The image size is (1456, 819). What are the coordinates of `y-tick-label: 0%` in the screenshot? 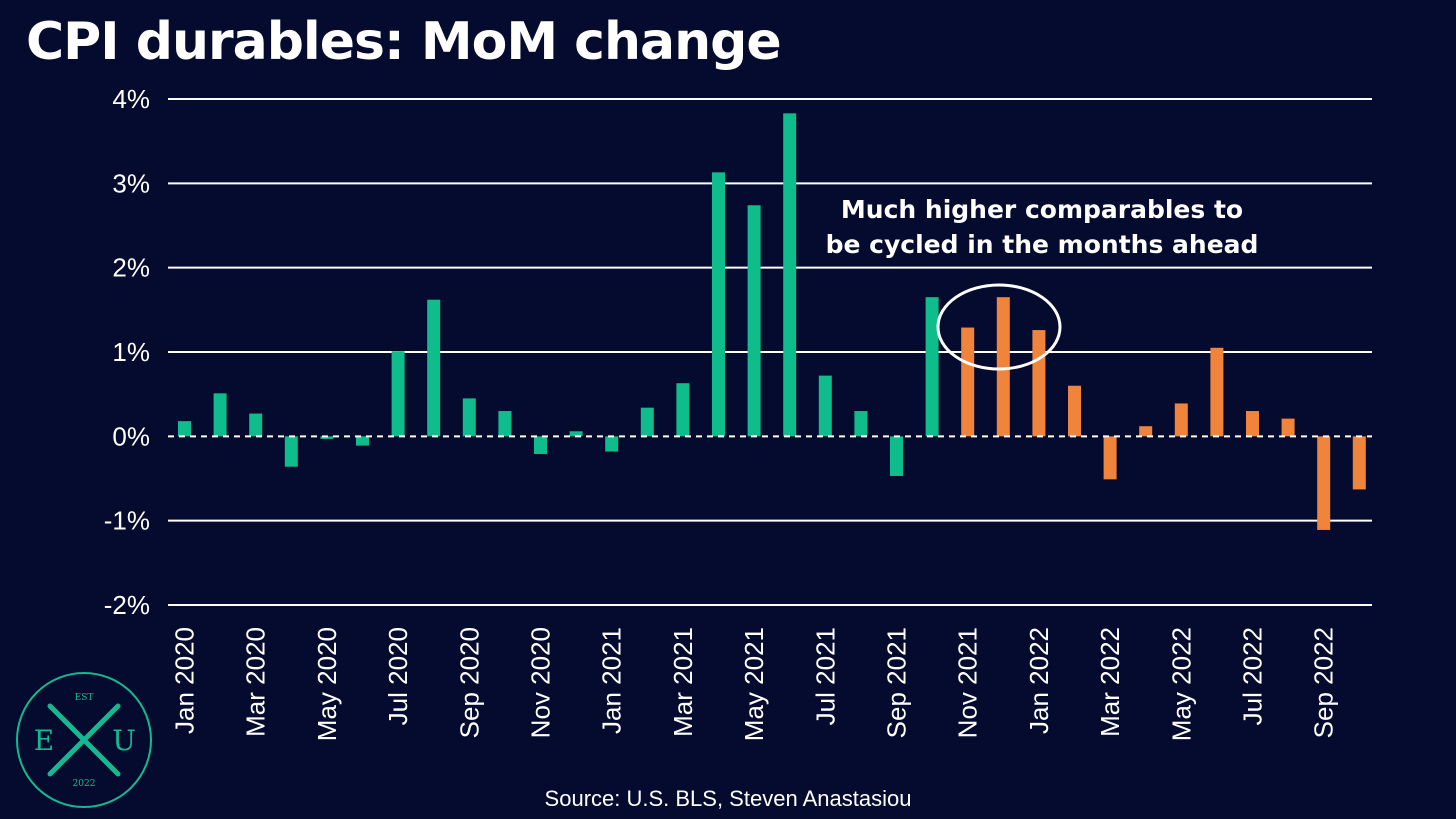 It's located at (131, 436).